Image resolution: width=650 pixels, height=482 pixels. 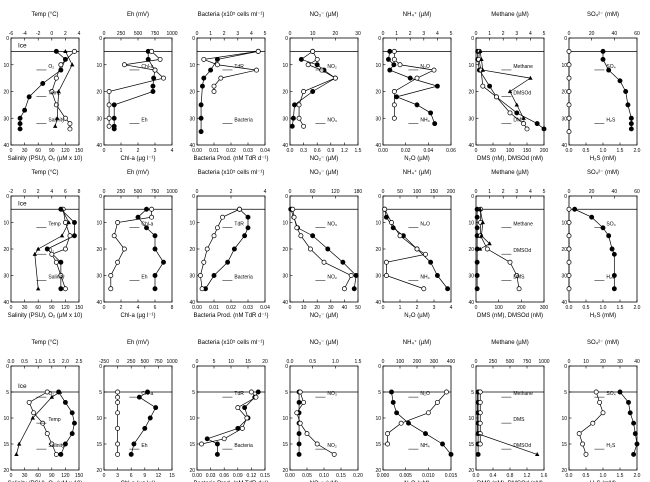 What do you see at coordinates (79, 151) in the screenshot?
I see `bottom-tick-label: 150` at bounding box center [79, 151].